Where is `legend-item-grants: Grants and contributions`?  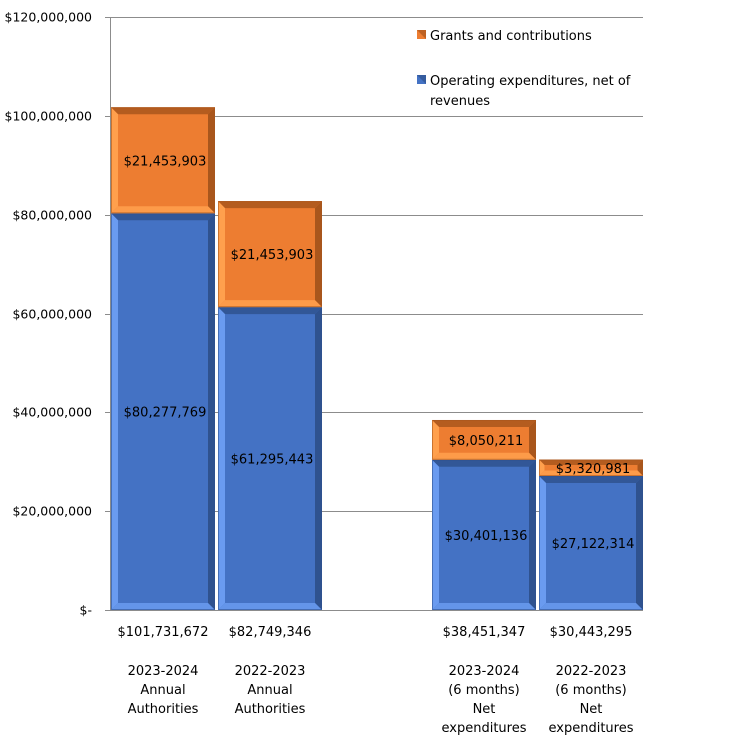
legend-item-grants: Grants and contributions is located at coordinates (504, 36).